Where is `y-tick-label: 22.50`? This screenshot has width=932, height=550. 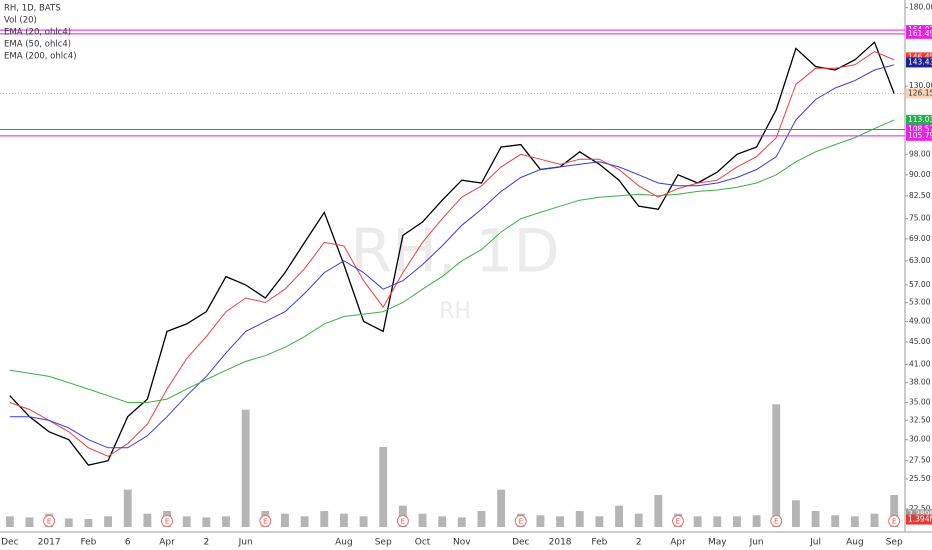 y-tick-label: 22.50 is located at coordinates (920, 508).